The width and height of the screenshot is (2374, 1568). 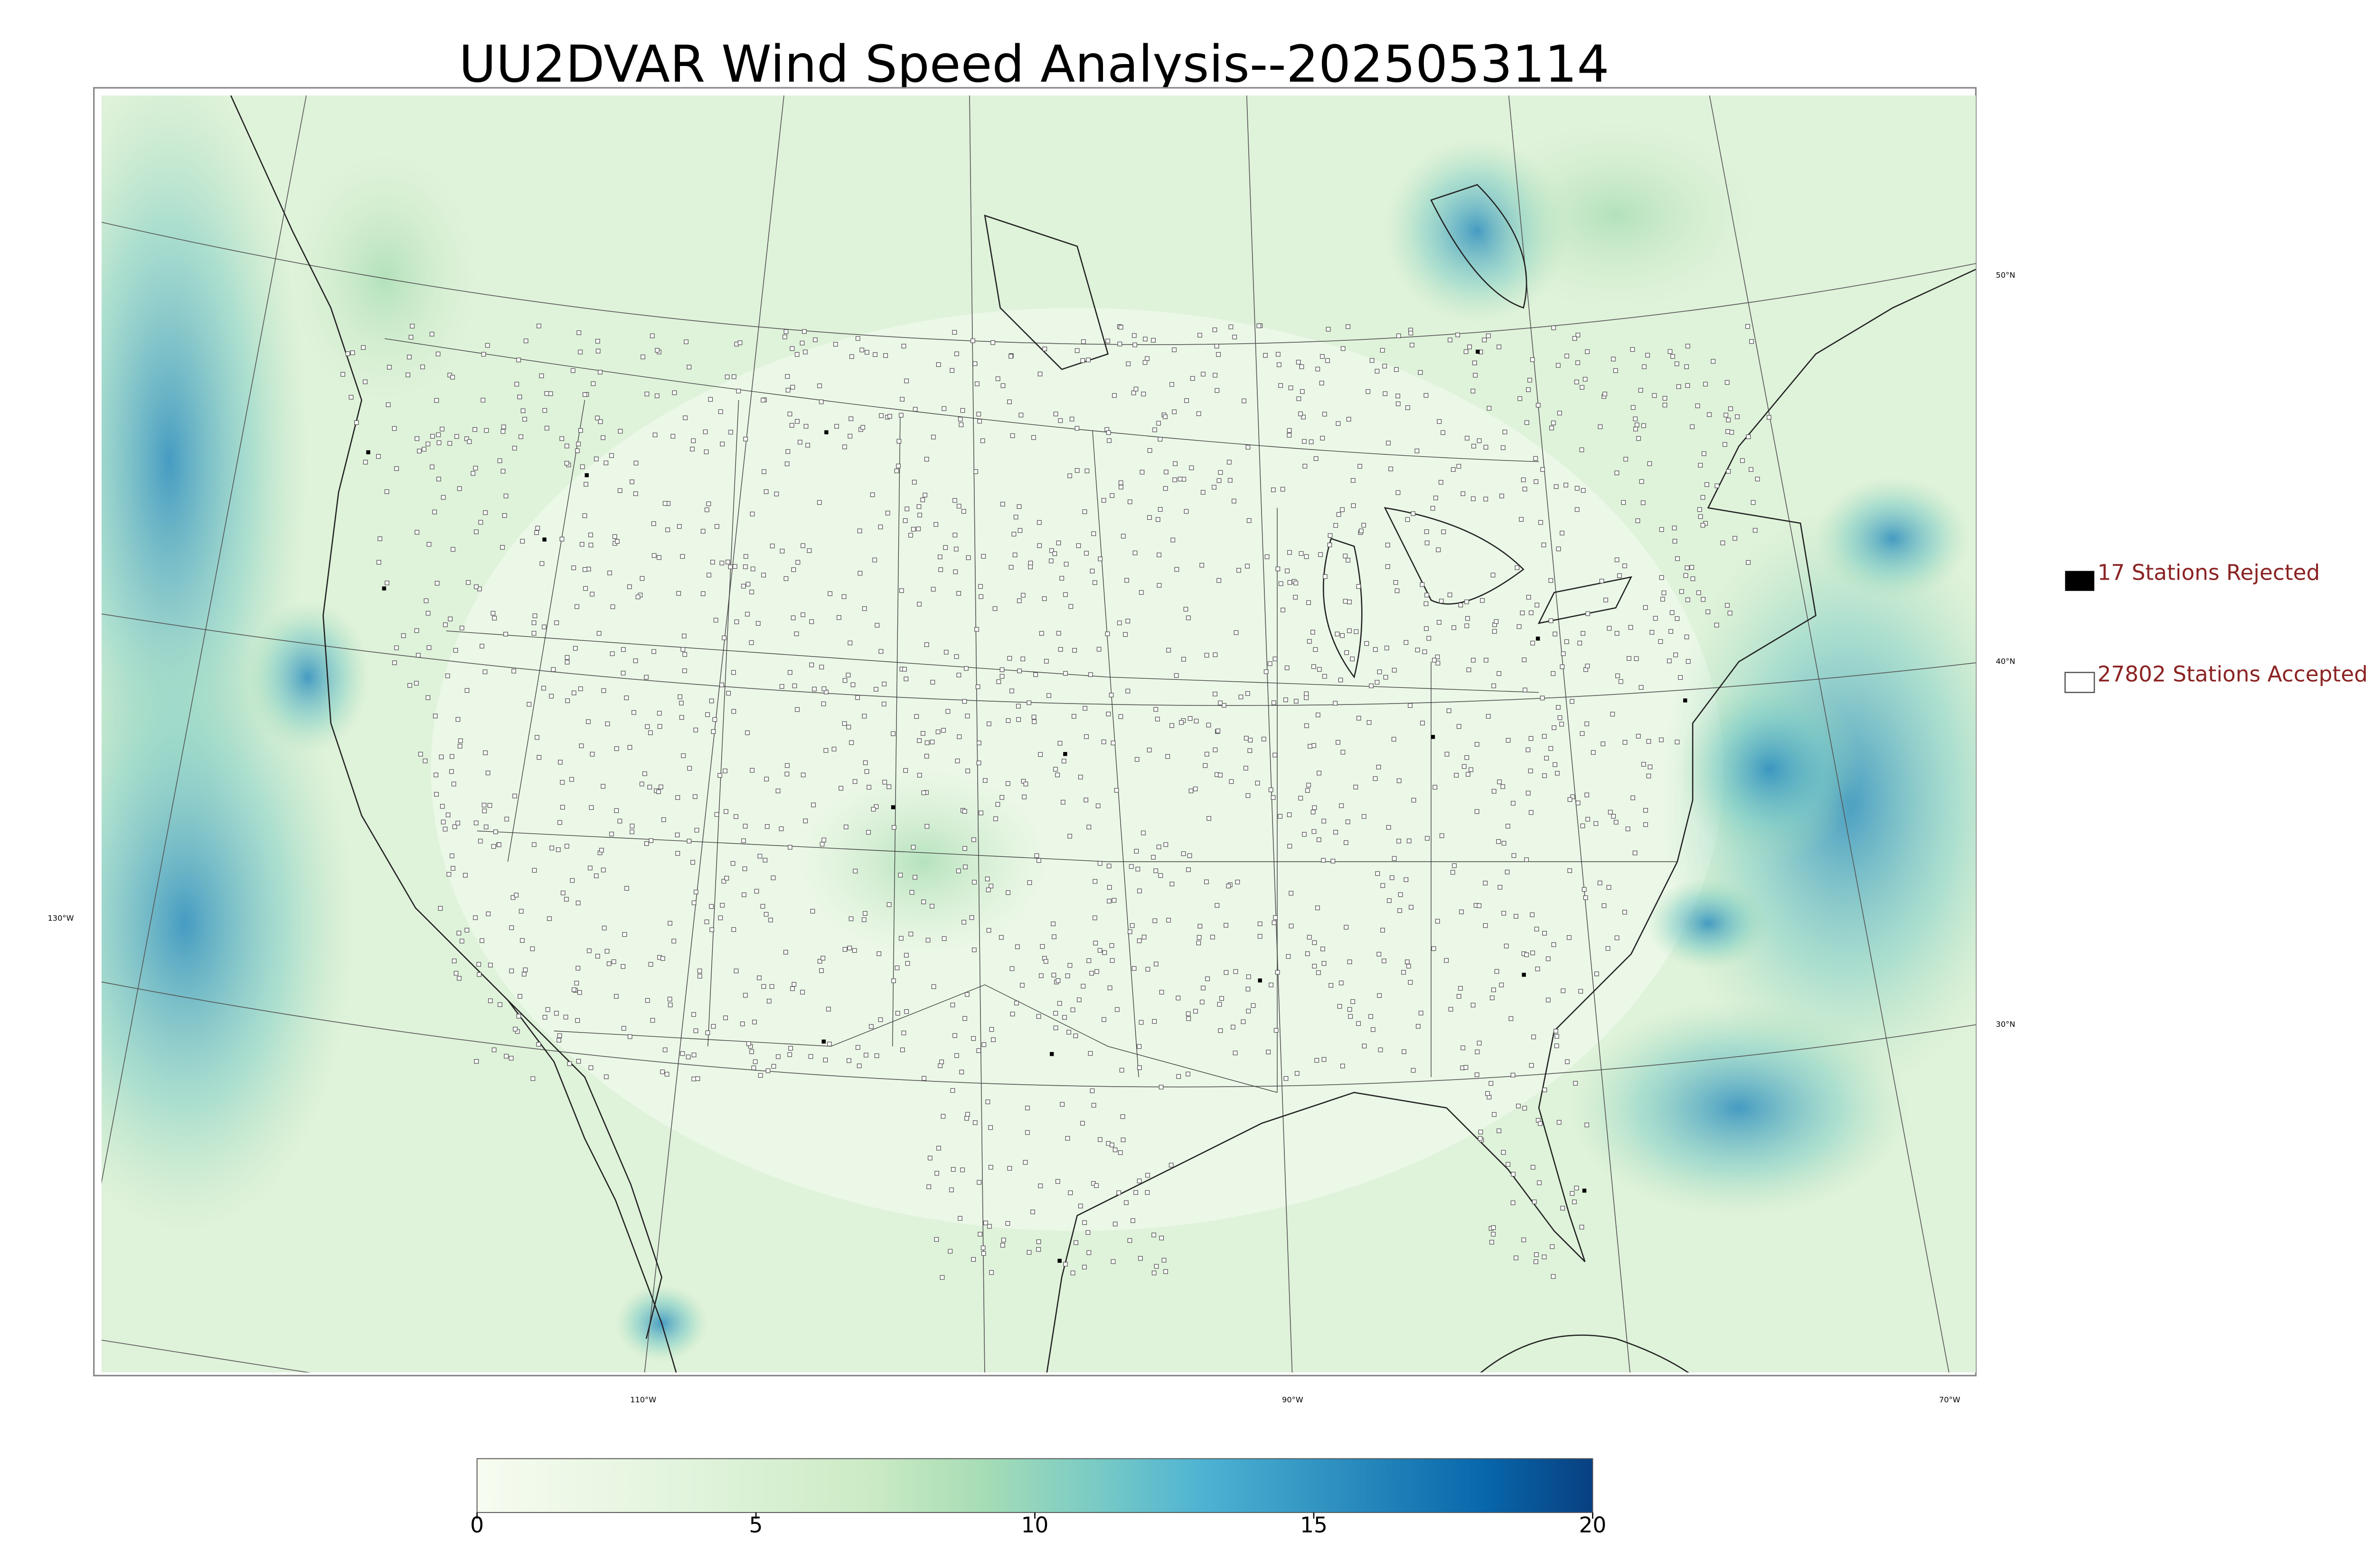 I want to click on lat-label: 30°N, so click(x=2006, y=1024).